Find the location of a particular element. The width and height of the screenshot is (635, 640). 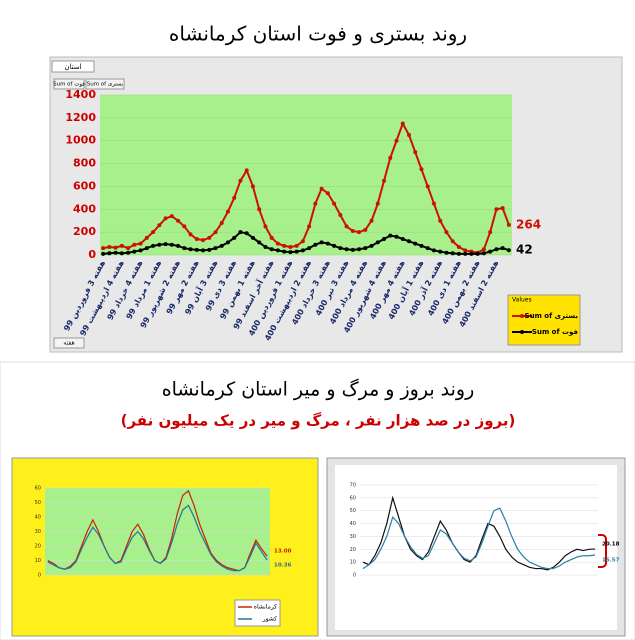

filter: استان is located at coordinates (72, 67).